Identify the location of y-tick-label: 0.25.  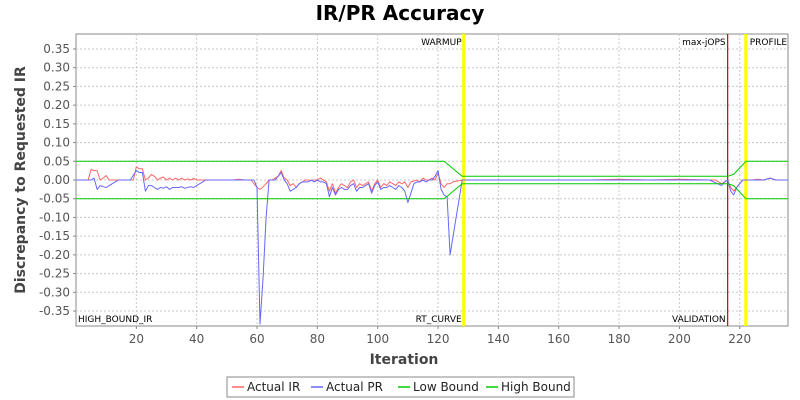
(56, 86).